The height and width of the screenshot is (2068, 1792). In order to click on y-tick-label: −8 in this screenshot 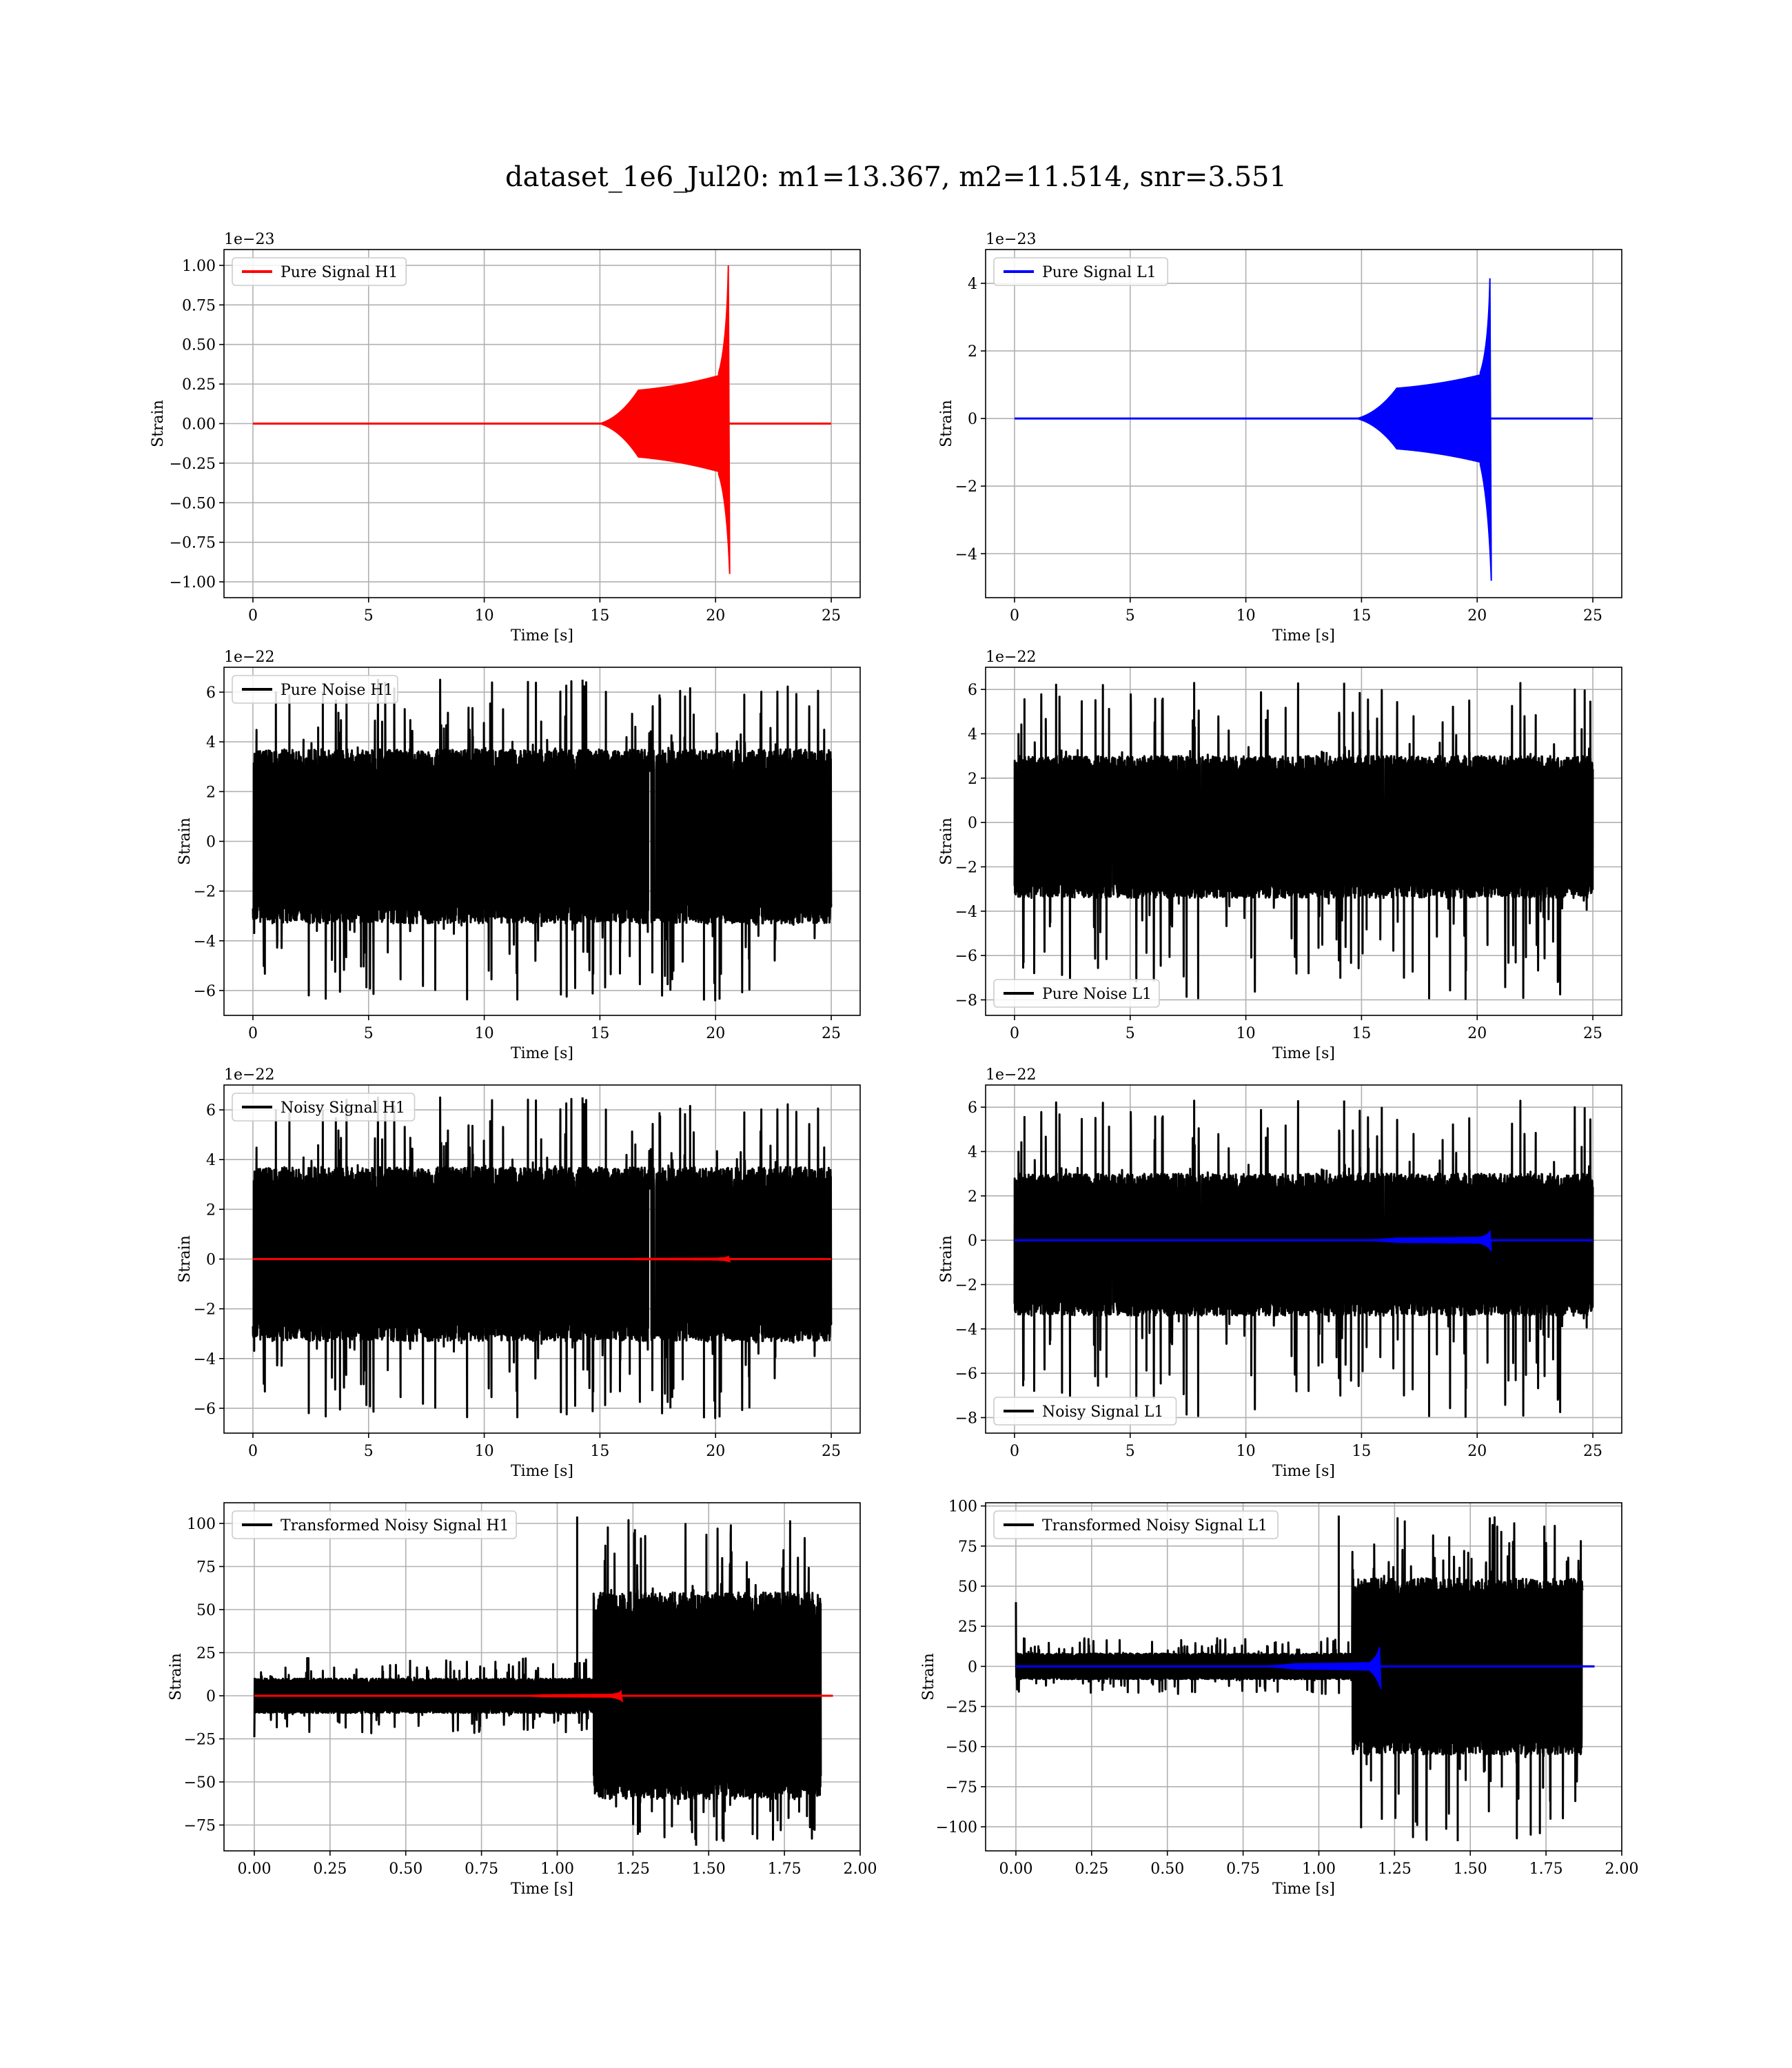, I will do `click(966, 1418)`.